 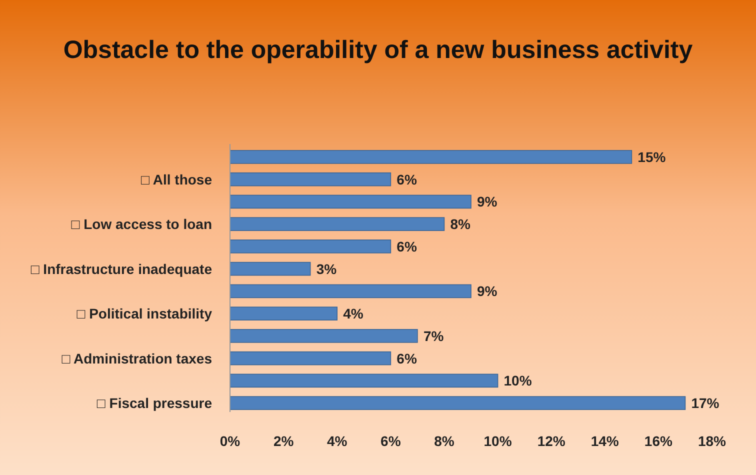 What do you see at coordinates (498, 441) in the screenshot?
I see `x-tick-label: 10%` at bounding box center [498, 441].